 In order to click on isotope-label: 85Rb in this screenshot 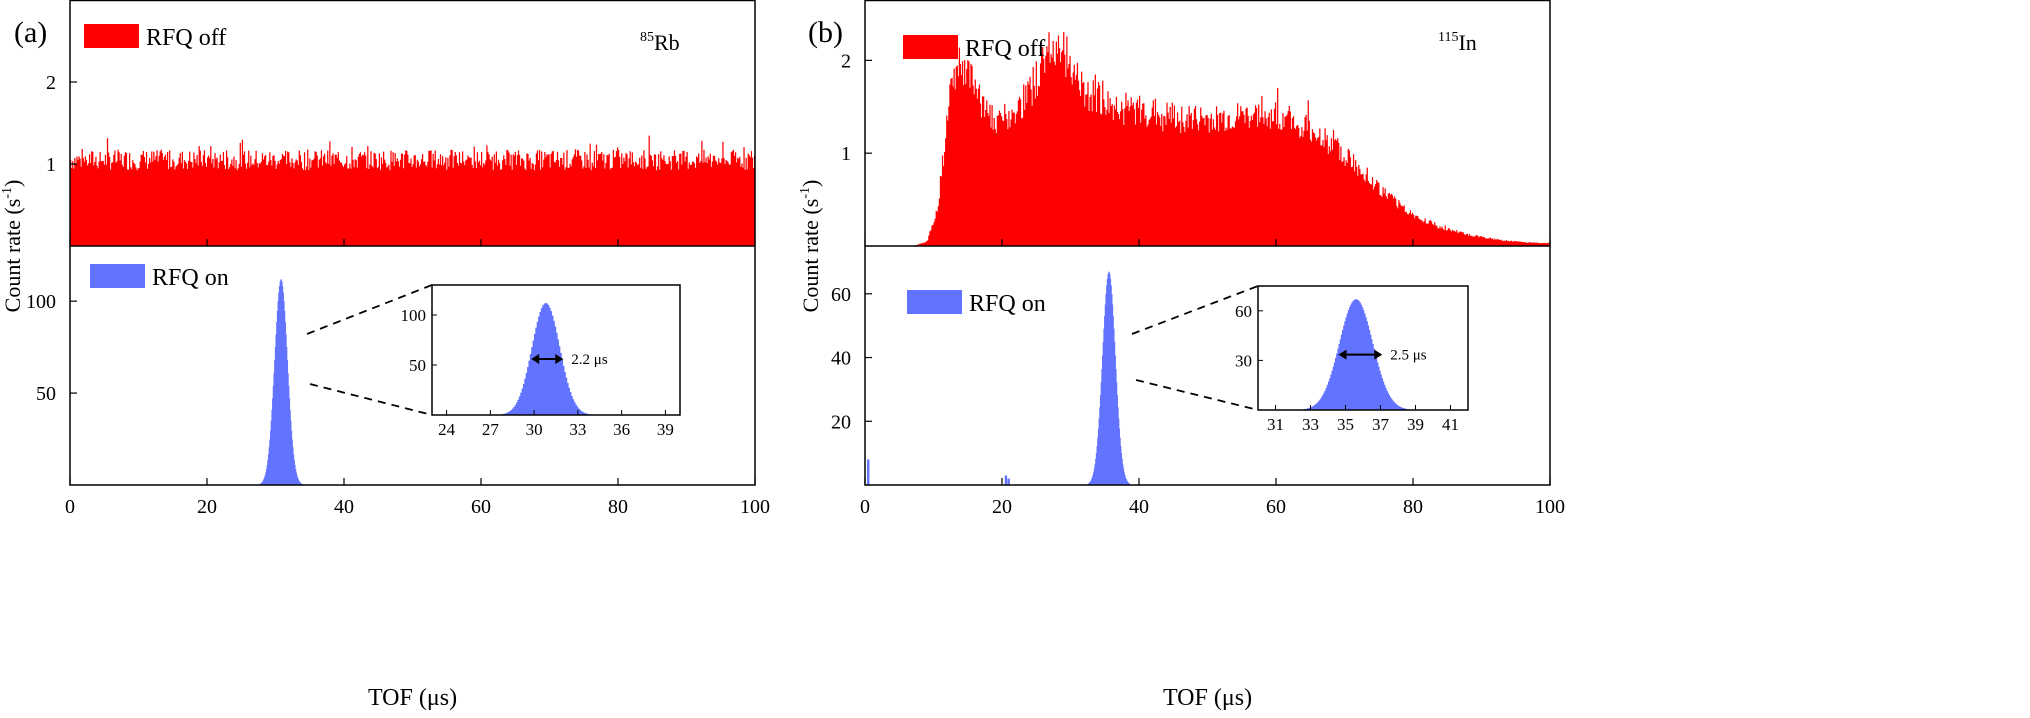, I will do `click(660, 42)`.